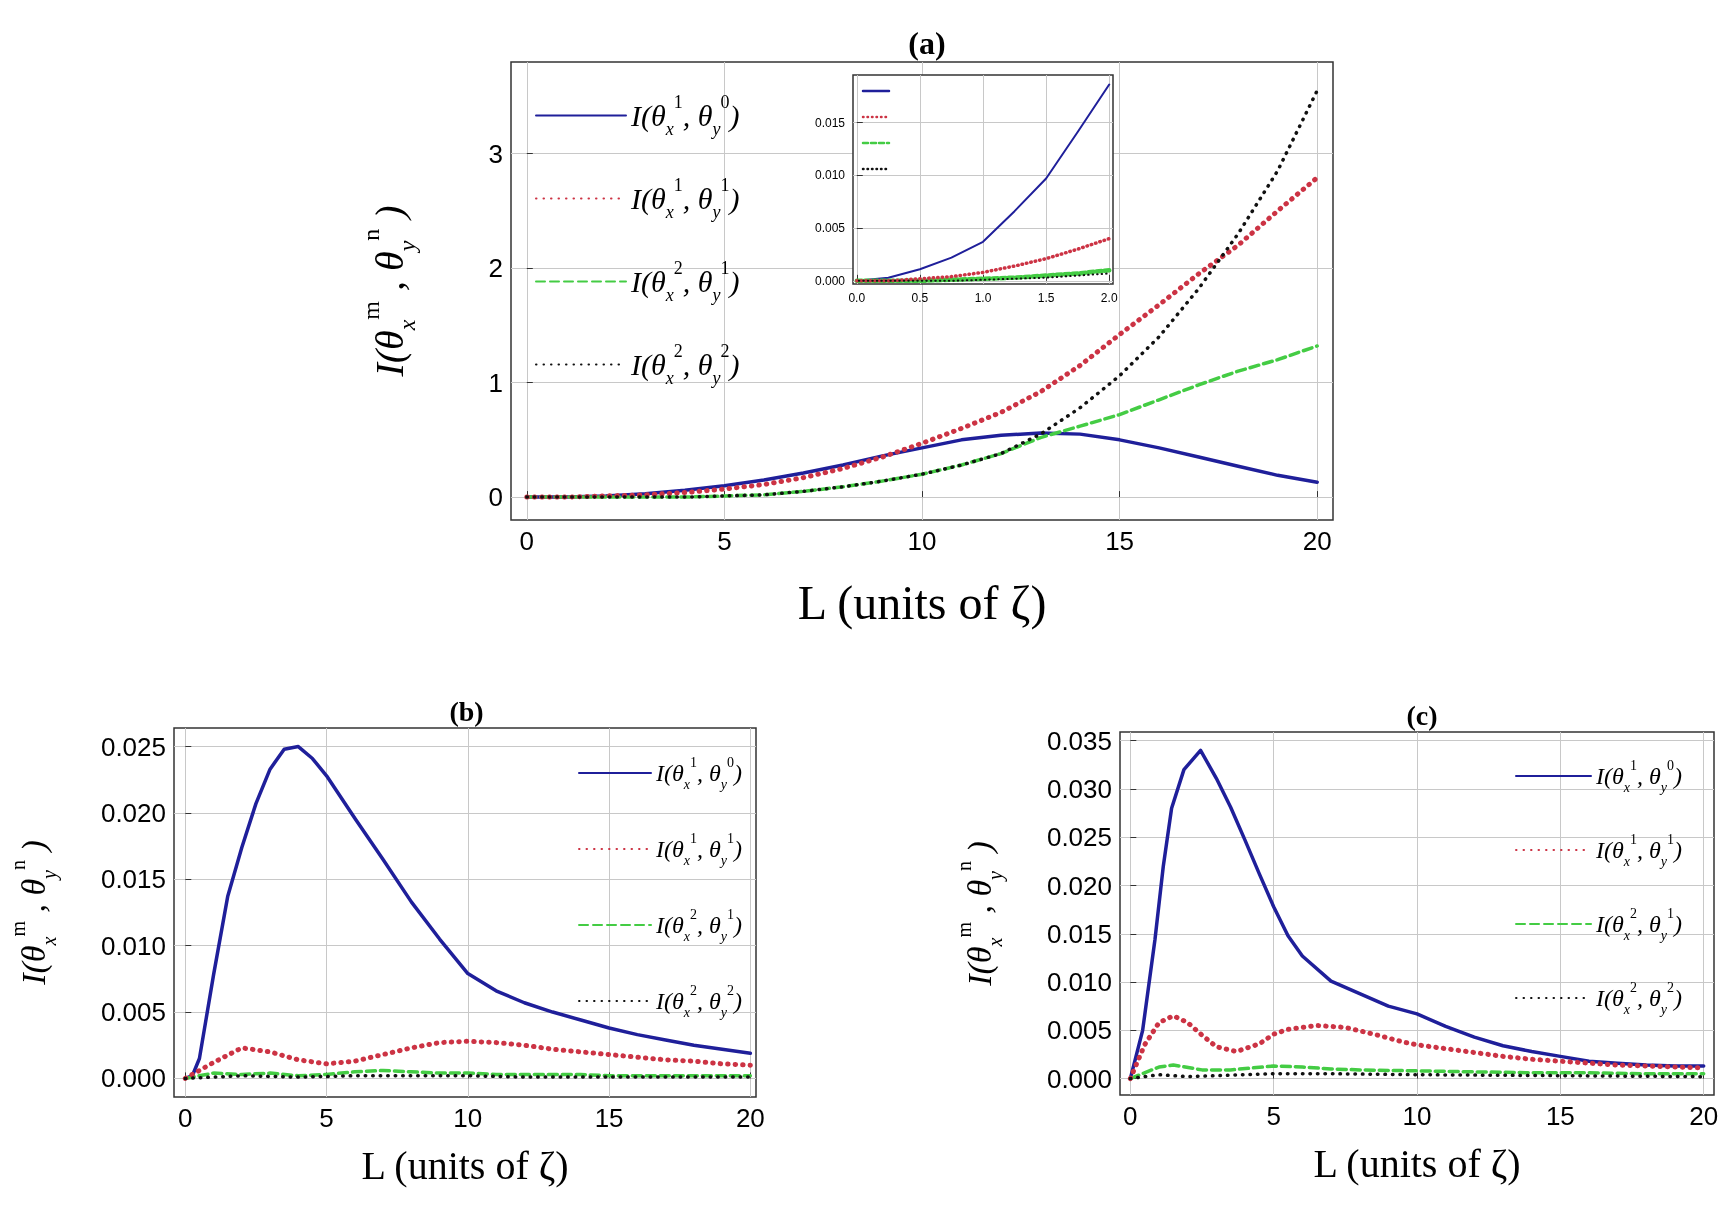 The image size is (1725, 1209). What do you see at coordinates (1046, 298) in the screenshot?
I see `x-tick-label: 1.5` at bounding box center [1046, 298].